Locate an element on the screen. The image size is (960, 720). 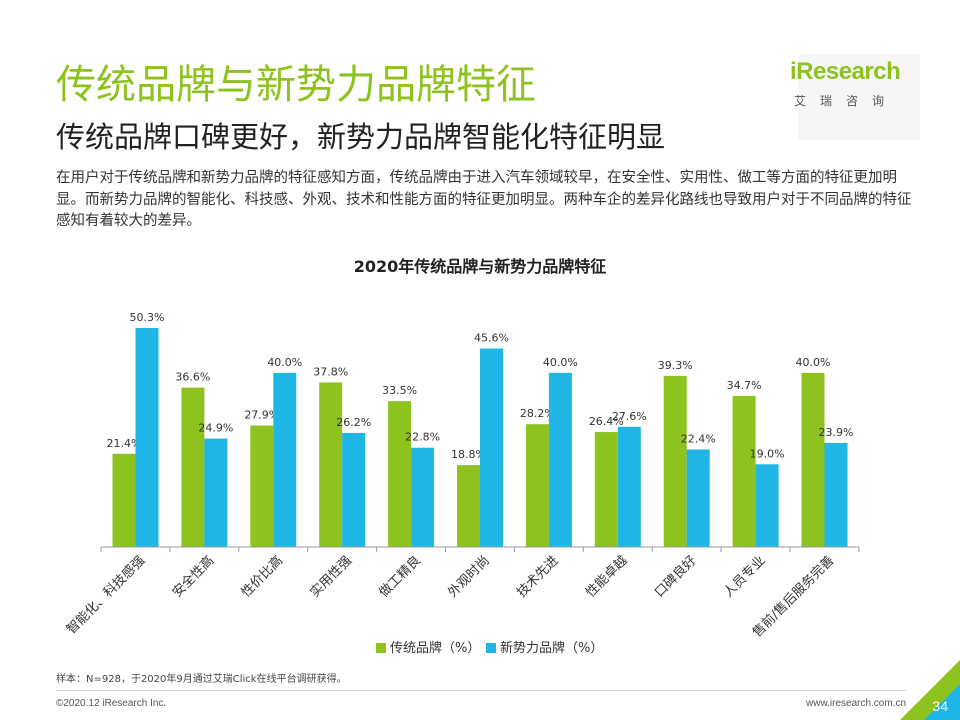
footer-divider is located at coordinates (481, 690).